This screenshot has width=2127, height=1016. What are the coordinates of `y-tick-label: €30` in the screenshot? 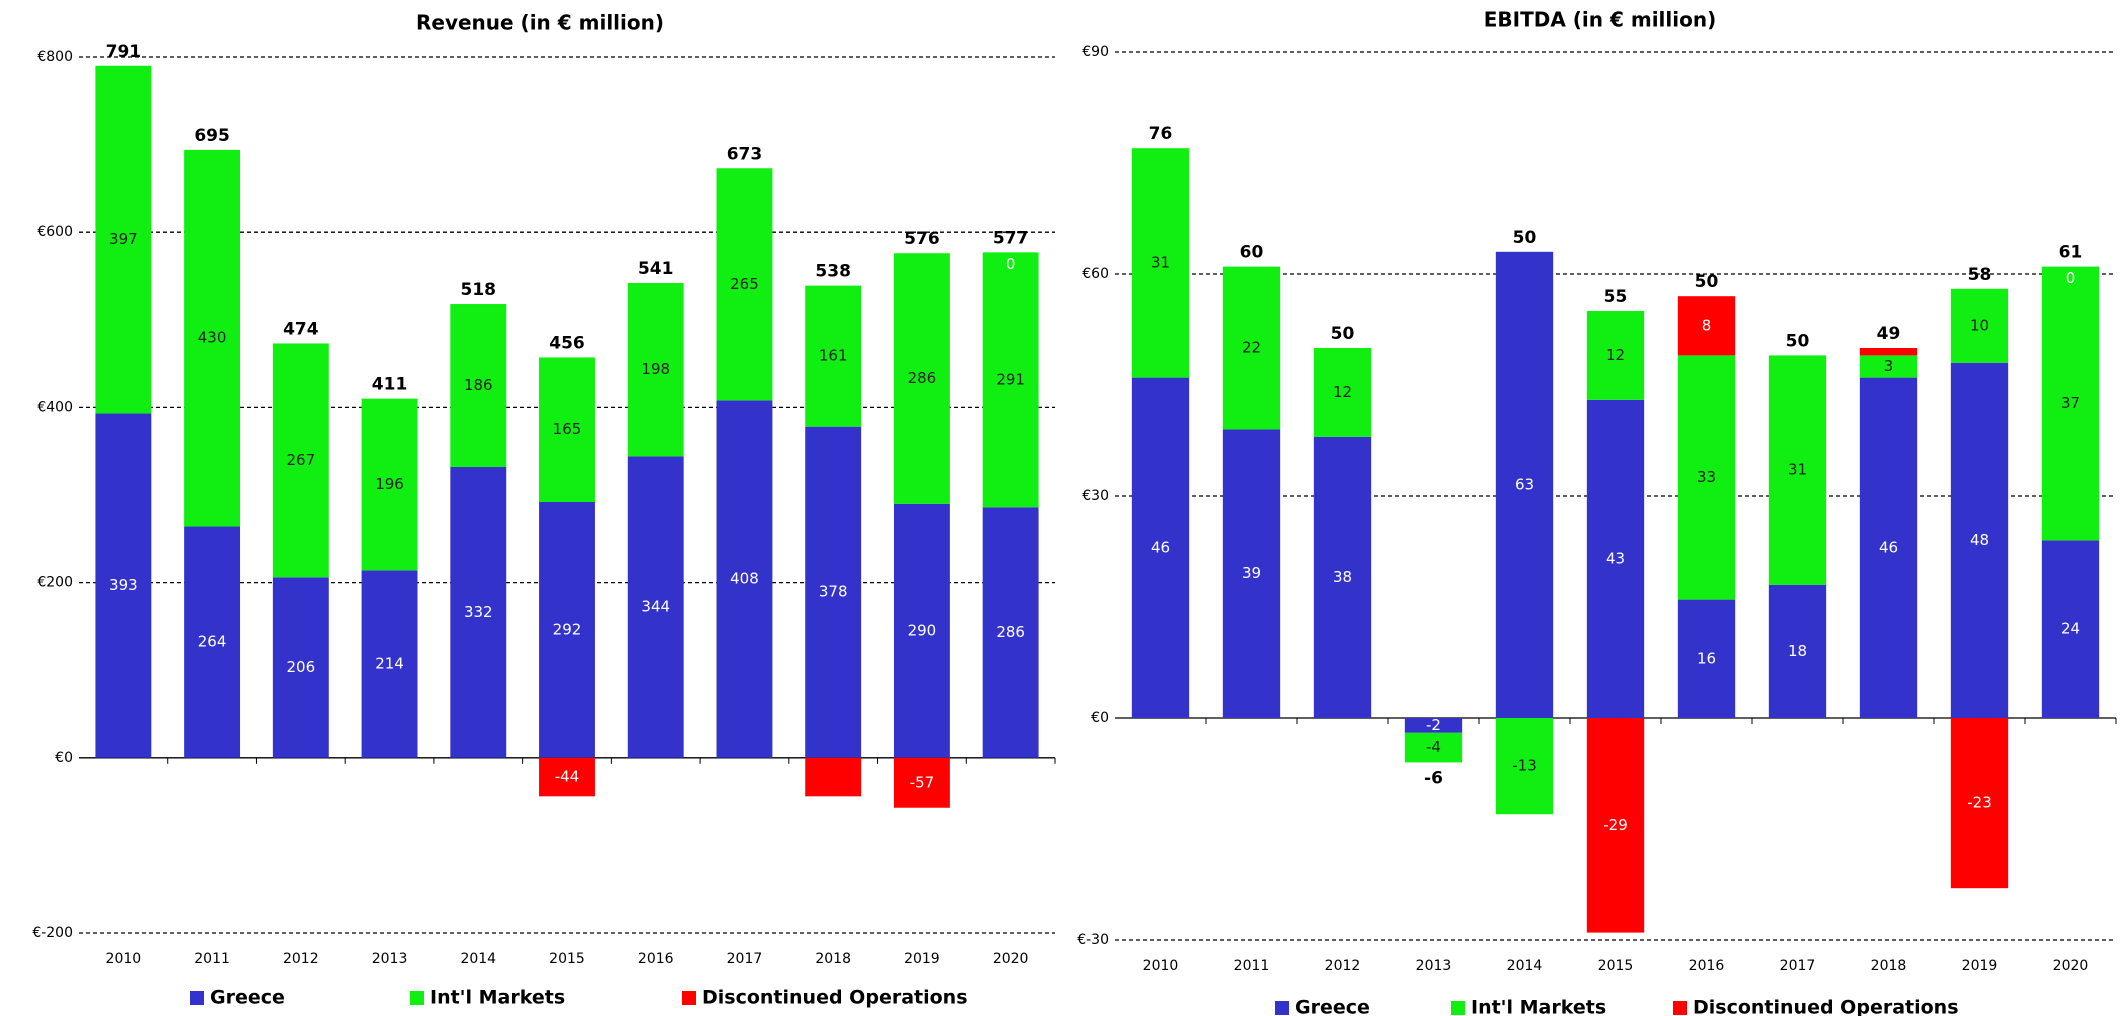 It's located at (1095, 496).